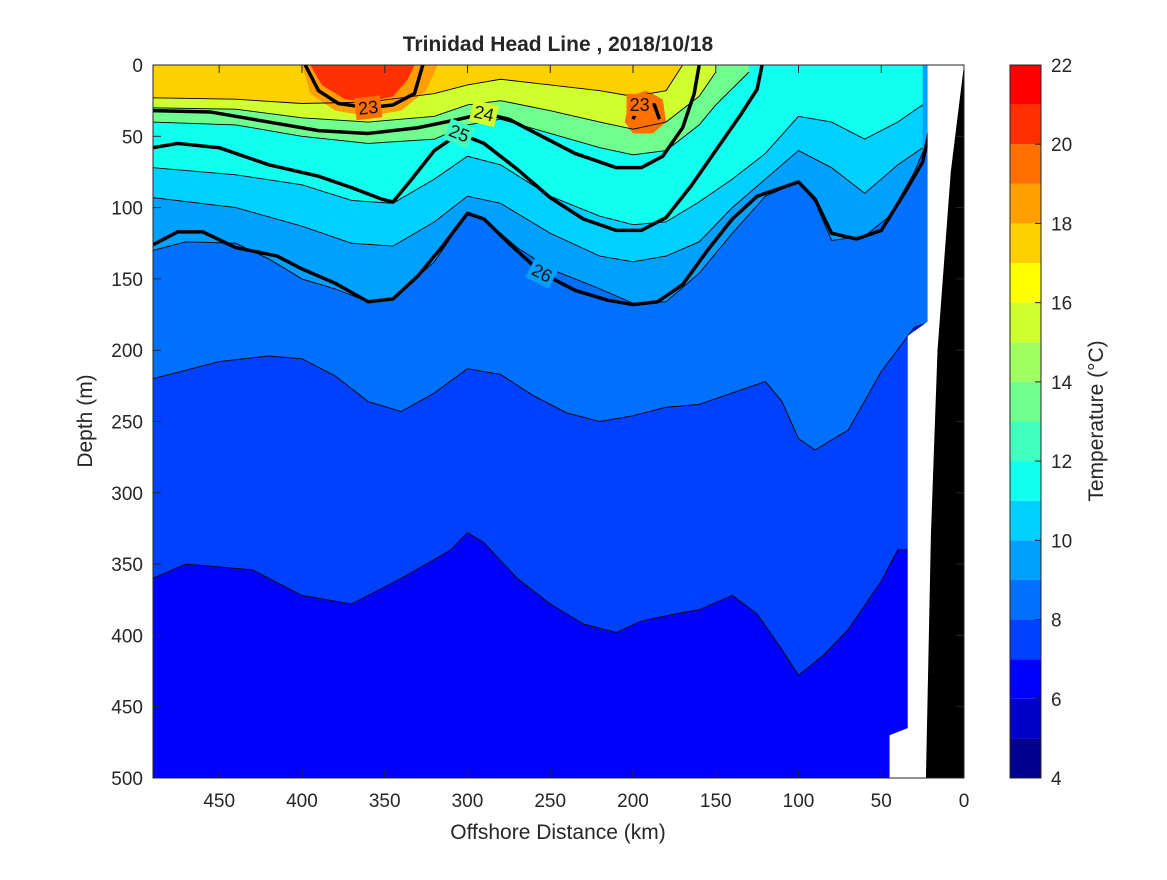 Image resolution: width=1167 pixels, height=880 pixels. I want to click on warm-core-patch, so click(362, 84).